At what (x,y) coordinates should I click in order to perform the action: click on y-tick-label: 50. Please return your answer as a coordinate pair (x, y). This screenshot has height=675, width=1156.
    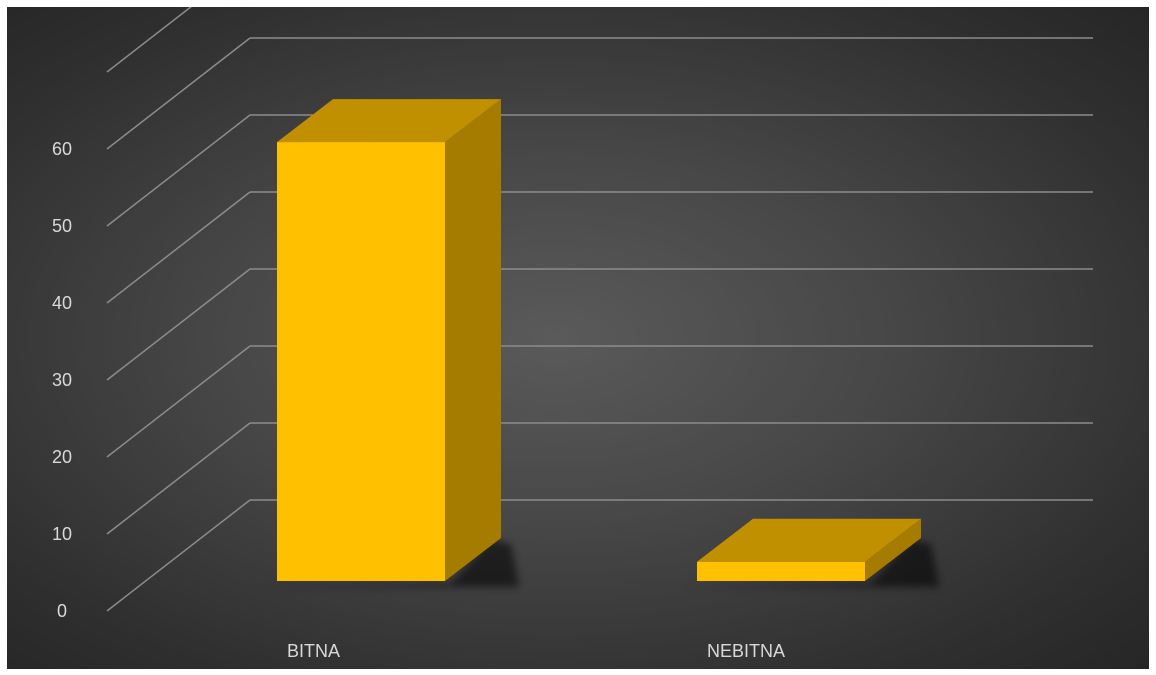
    Looking at the image, I should click on (62, 226).